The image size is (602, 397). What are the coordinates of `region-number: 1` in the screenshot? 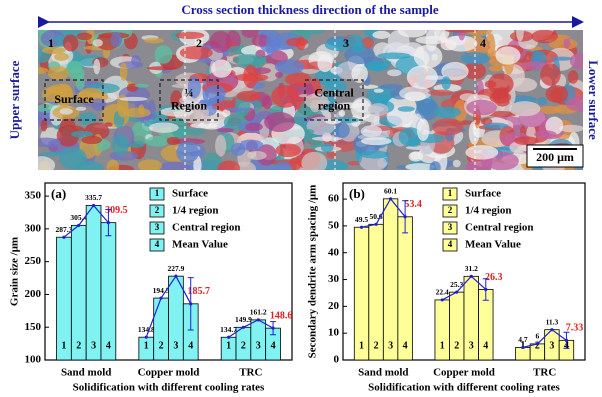 It's located at (51, 43).